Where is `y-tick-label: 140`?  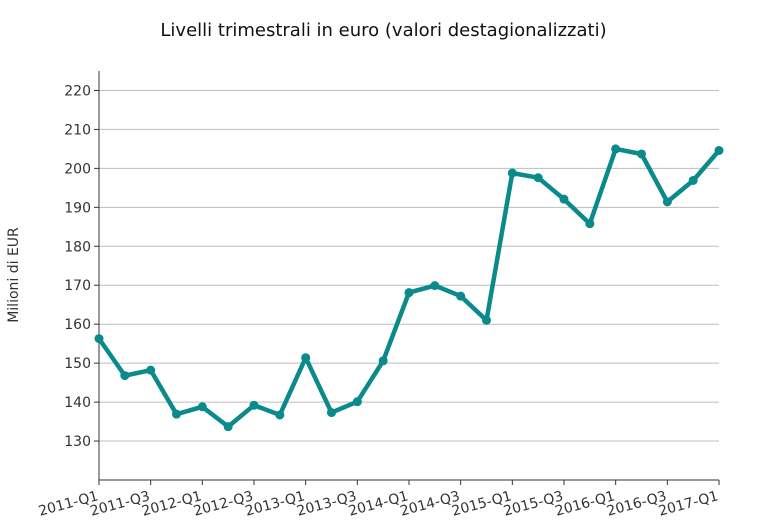 y-tick-label: 140 is located at coordinates (77, 403).